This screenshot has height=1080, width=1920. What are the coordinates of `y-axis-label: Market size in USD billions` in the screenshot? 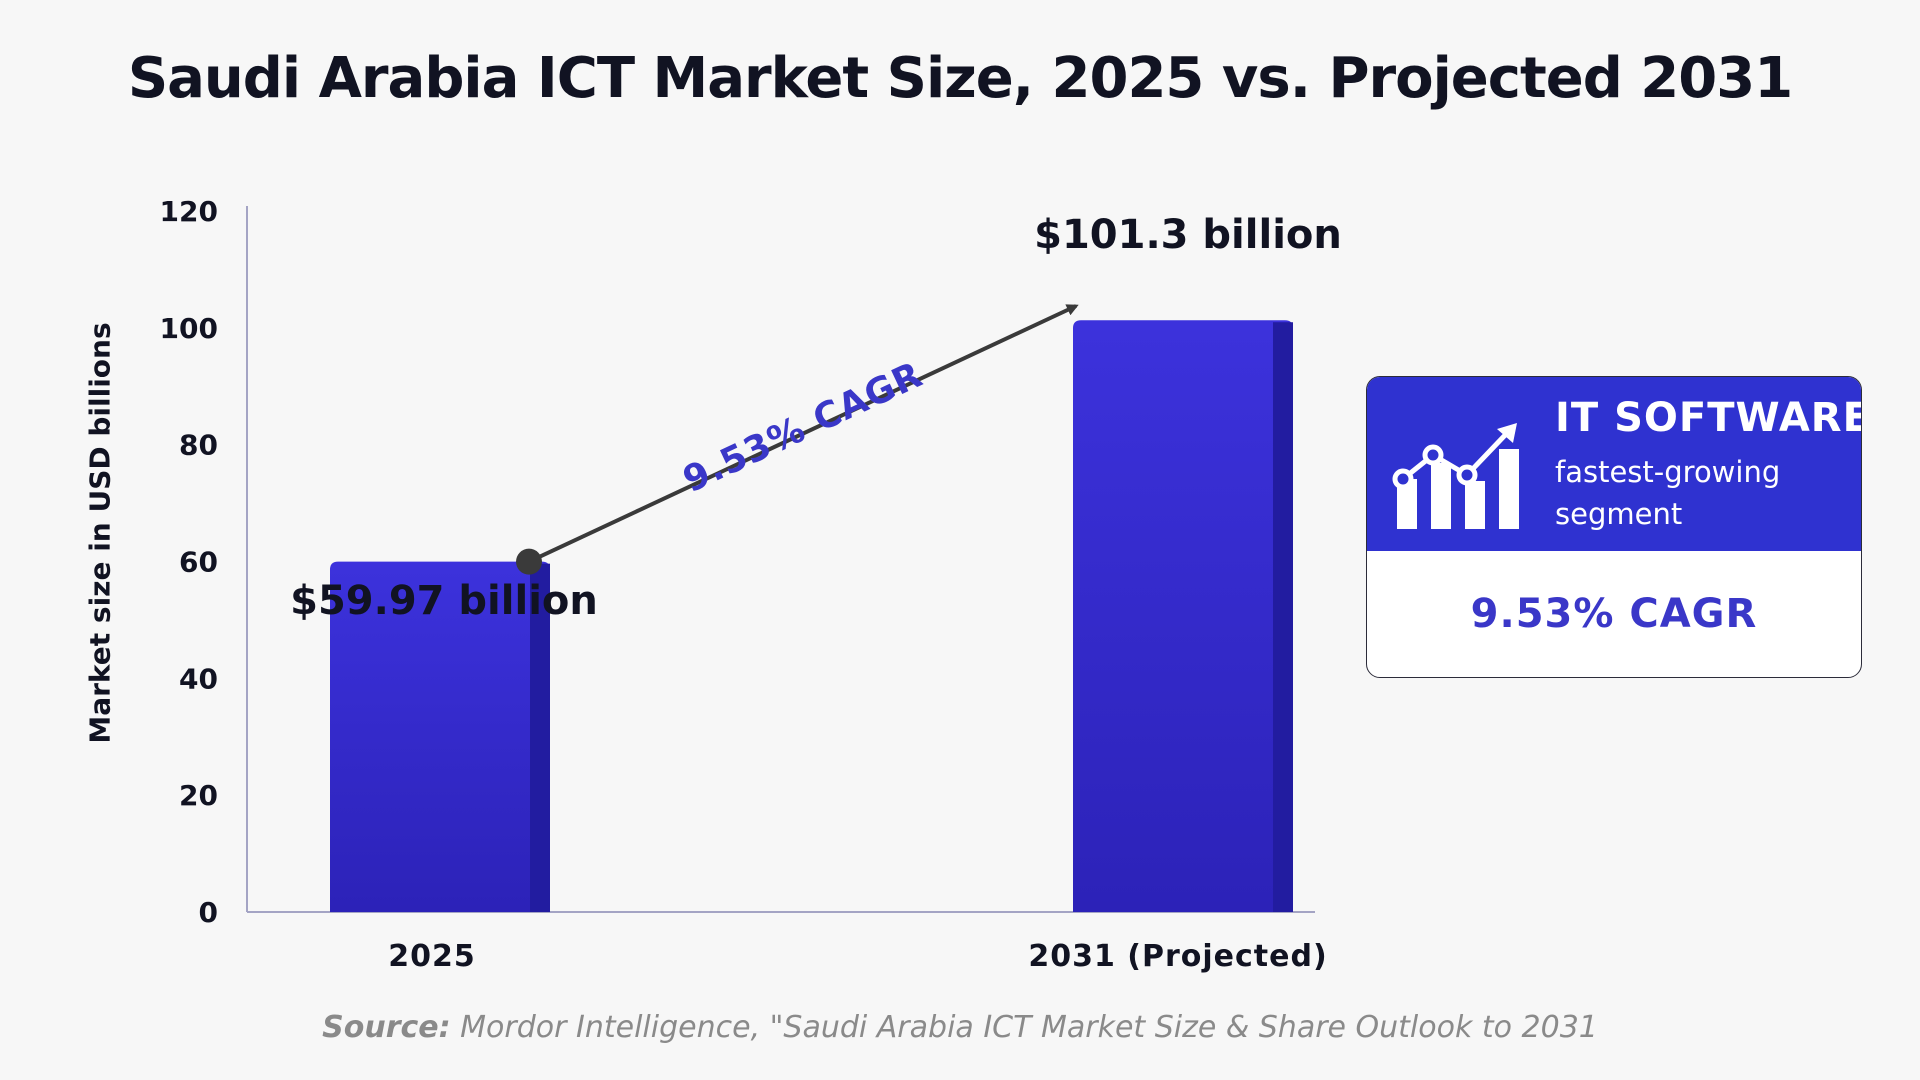 It's located at (100, 533).